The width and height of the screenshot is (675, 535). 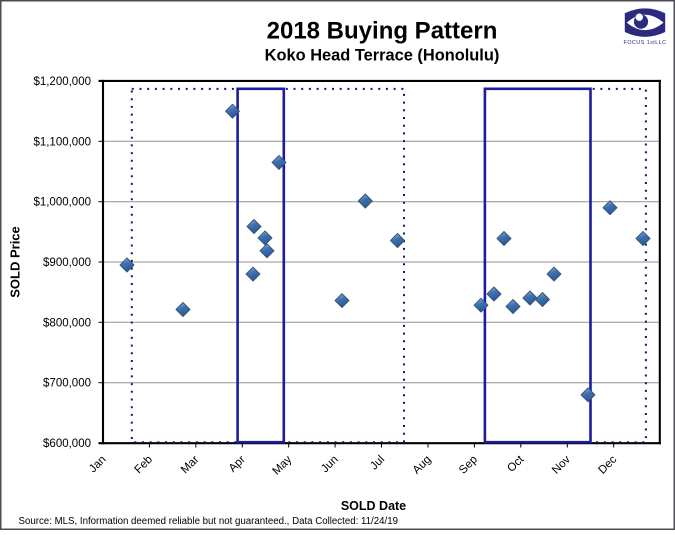 What do you see at coordinates (67, 444) in the screenshot?
I see `svg-text: $600,000` at bounding box center [67, 444].